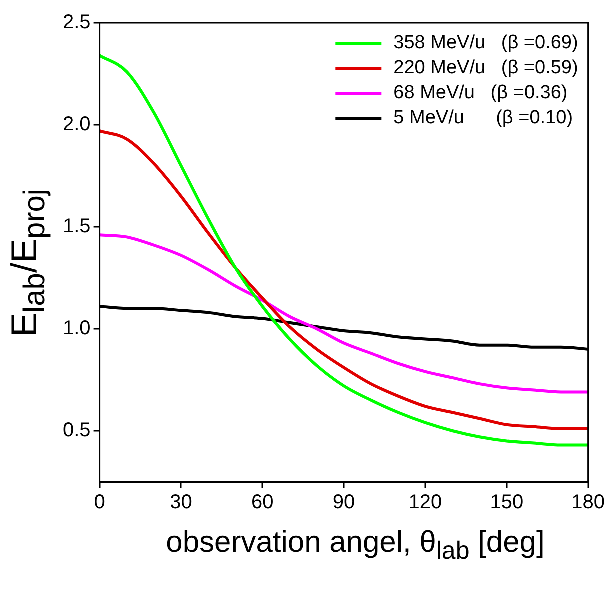 The image size is (615, 589). Describe the element at coordinates (355, 546) in the screenshot. I see `x-axis-title: observation angel, θ$_{lab}$ [deg]` at that location.